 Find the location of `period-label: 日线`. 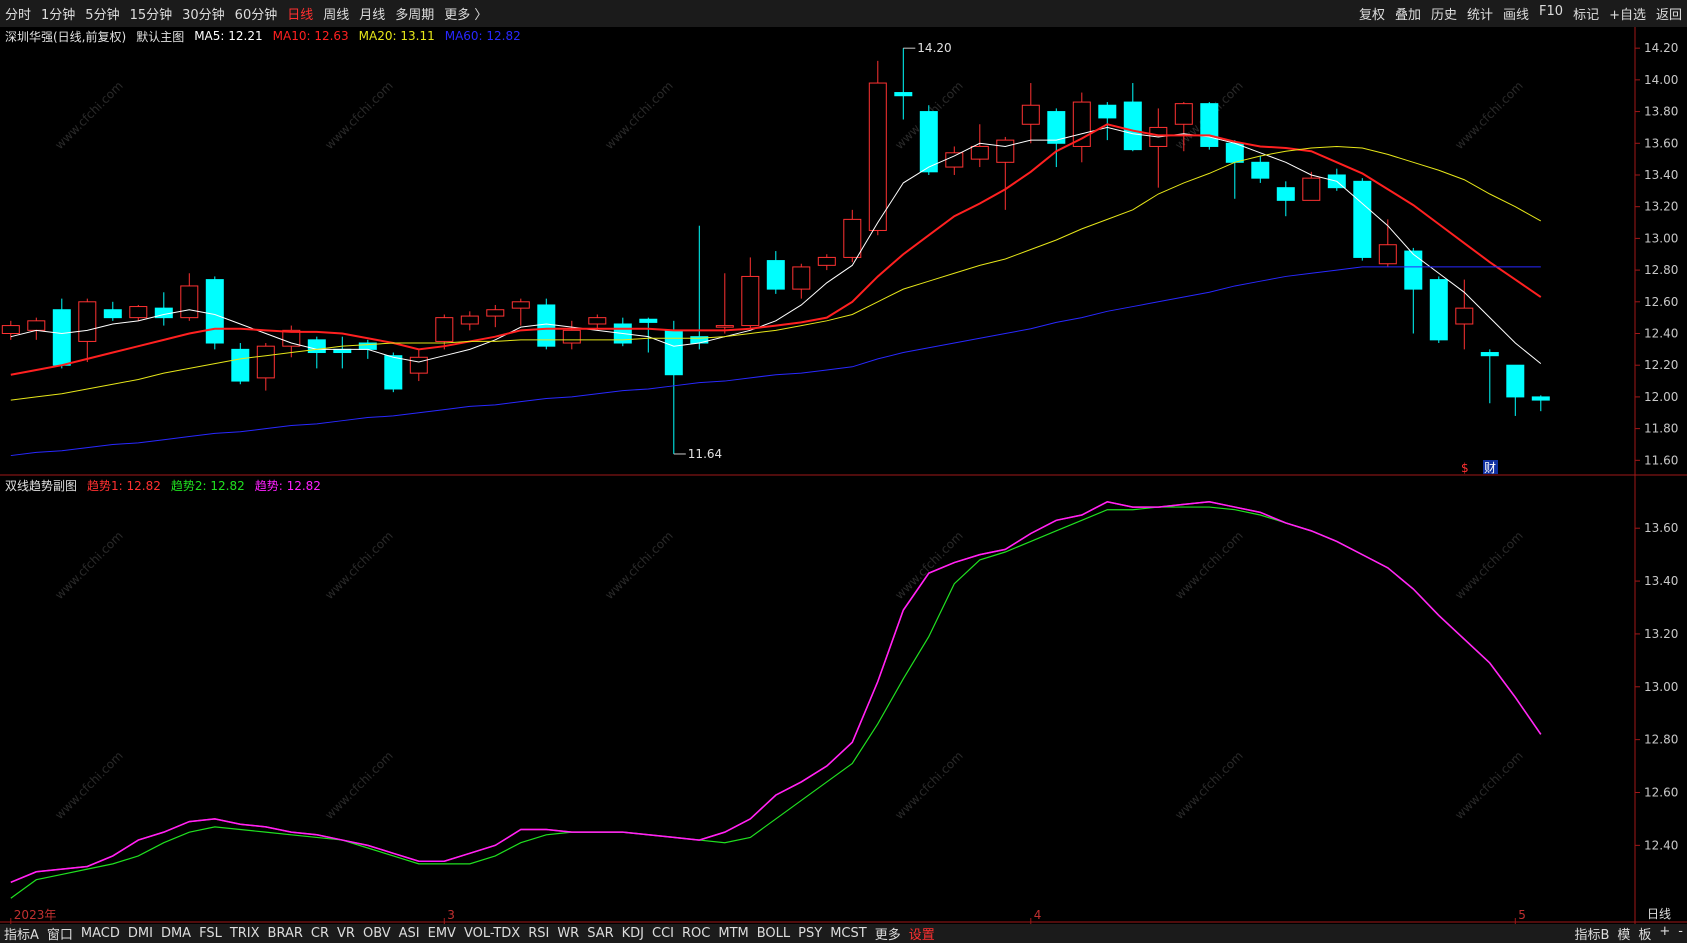

period-label: 日线 is located at coordinates (1659, 914).